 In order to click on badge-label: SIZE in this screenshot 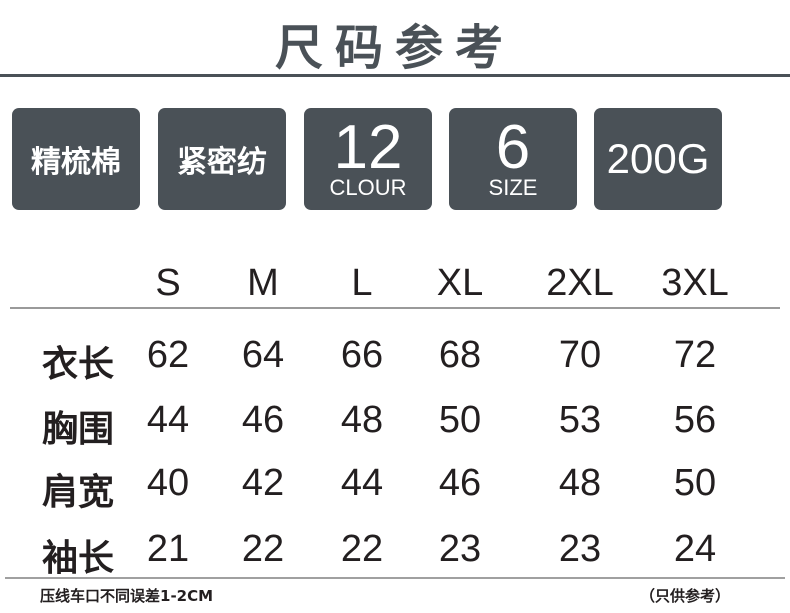, I will do `click(513, 187)`.